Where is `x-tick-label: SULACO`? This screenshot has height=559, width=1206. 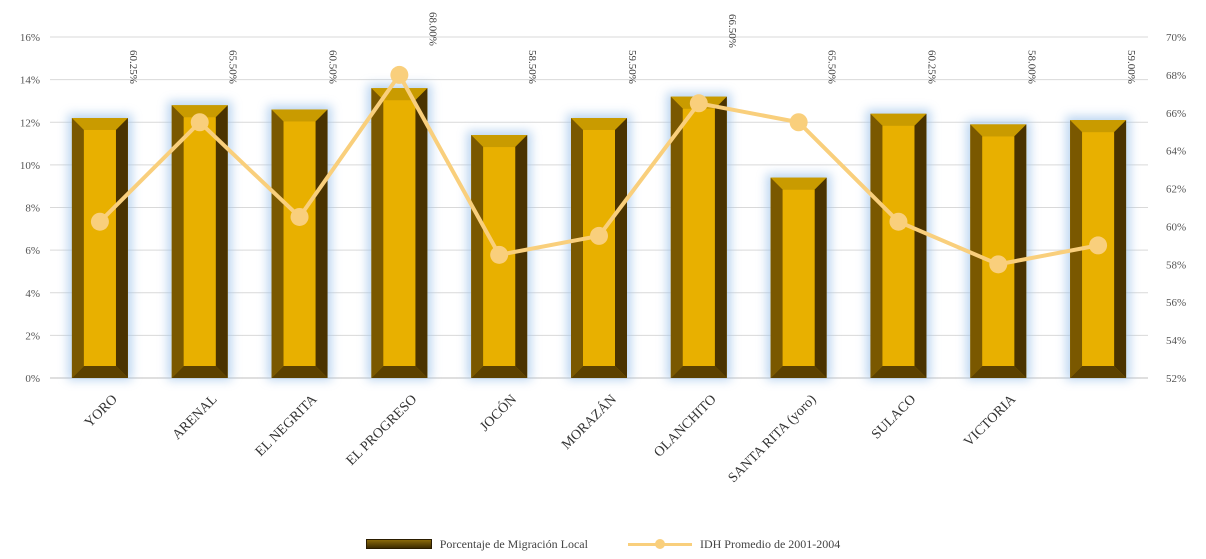 x-tick-label: SULACO is located at coordinates (894, 417).